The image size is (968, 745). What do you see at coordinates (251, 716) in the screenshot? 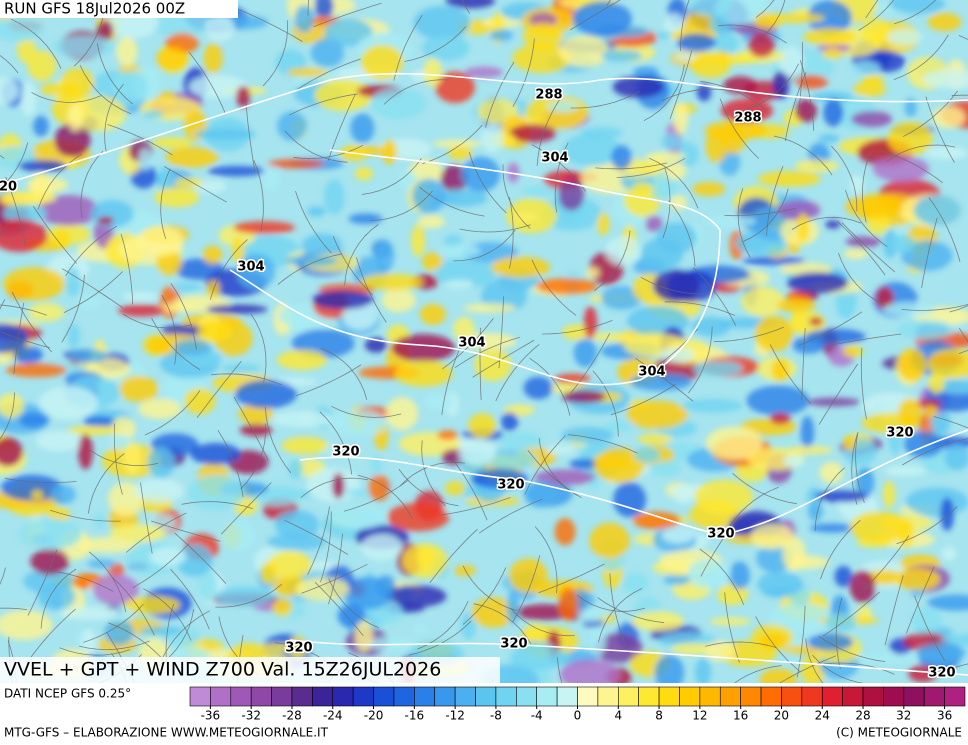
I see `colorbar-tick-label: -32` at bounding box center [251, 716].